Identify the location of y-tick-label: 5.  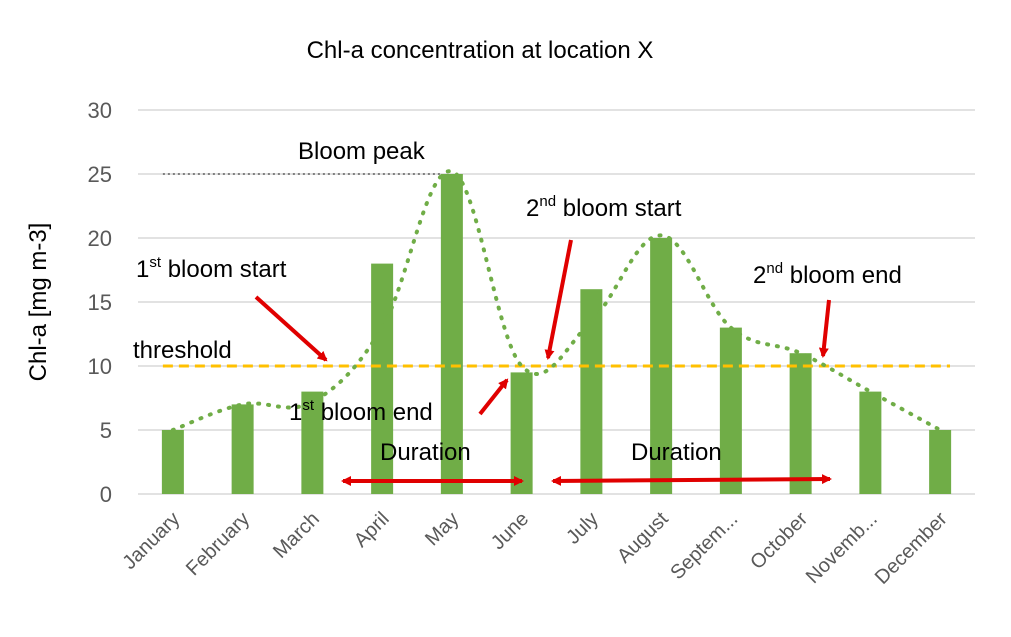
(106, 430).